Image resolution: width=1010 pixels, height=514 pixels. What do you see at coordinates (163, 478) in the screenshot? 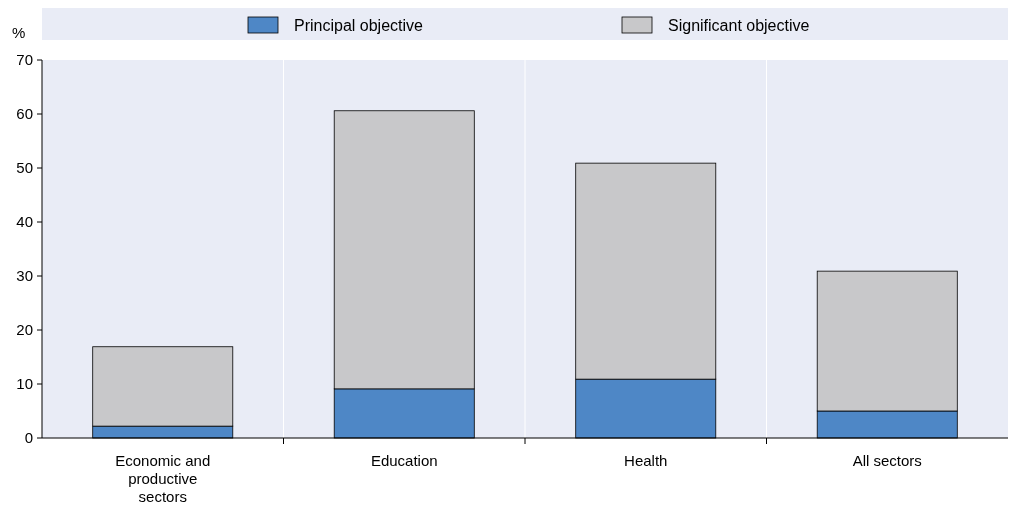
I see `x-tick-label: Economic and productive sectors` at bounding box center [163, 478].